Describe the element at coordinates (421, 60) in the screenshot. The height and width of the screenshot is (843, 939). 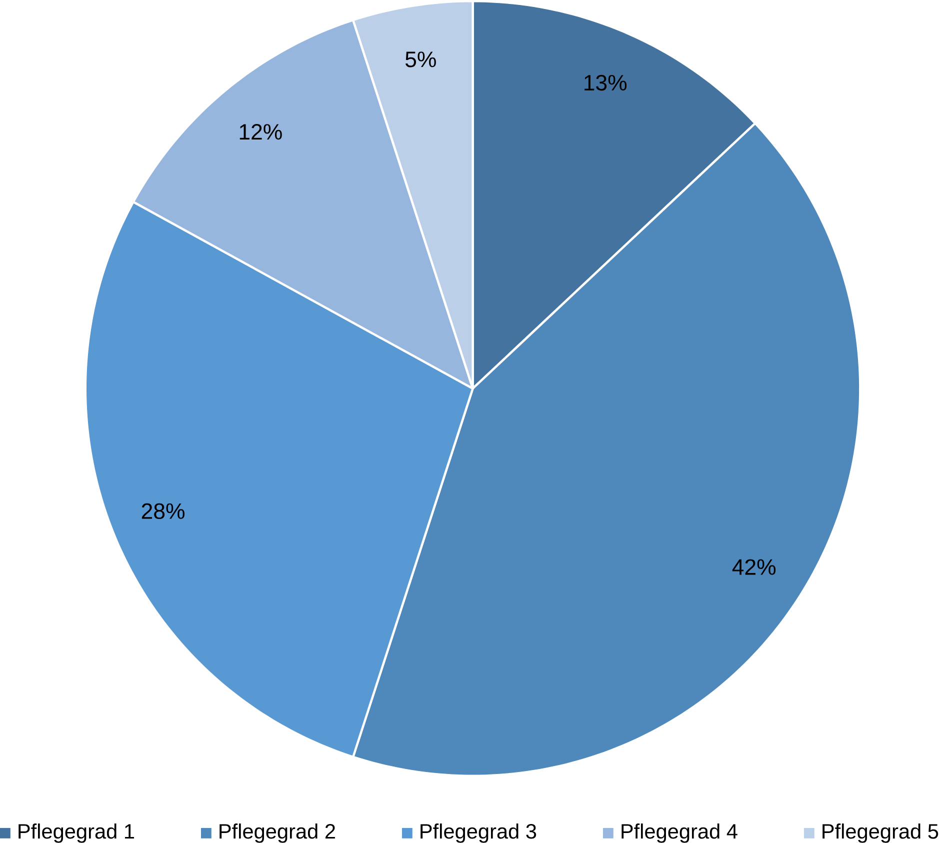
I see `data-label: 5%` at that location.